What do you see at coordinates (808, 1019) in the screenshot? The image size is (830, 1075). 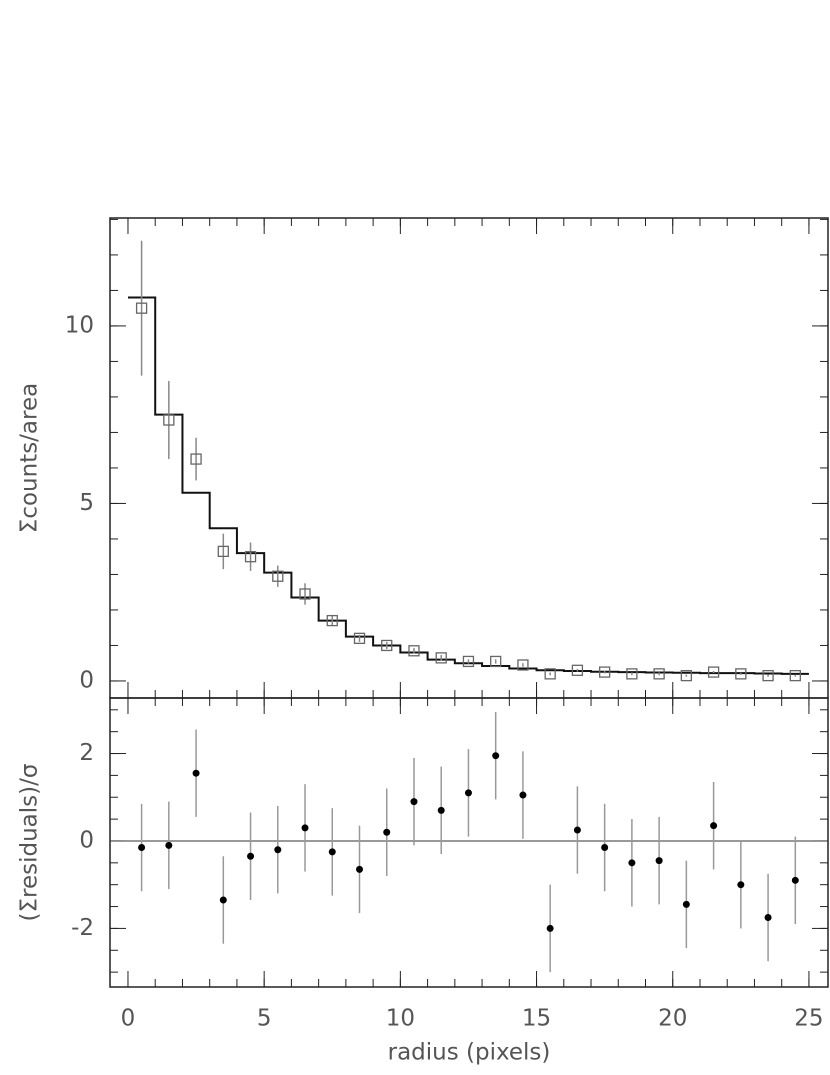 I see `x-tick-label: 25` at bounding box center [808, 1019].